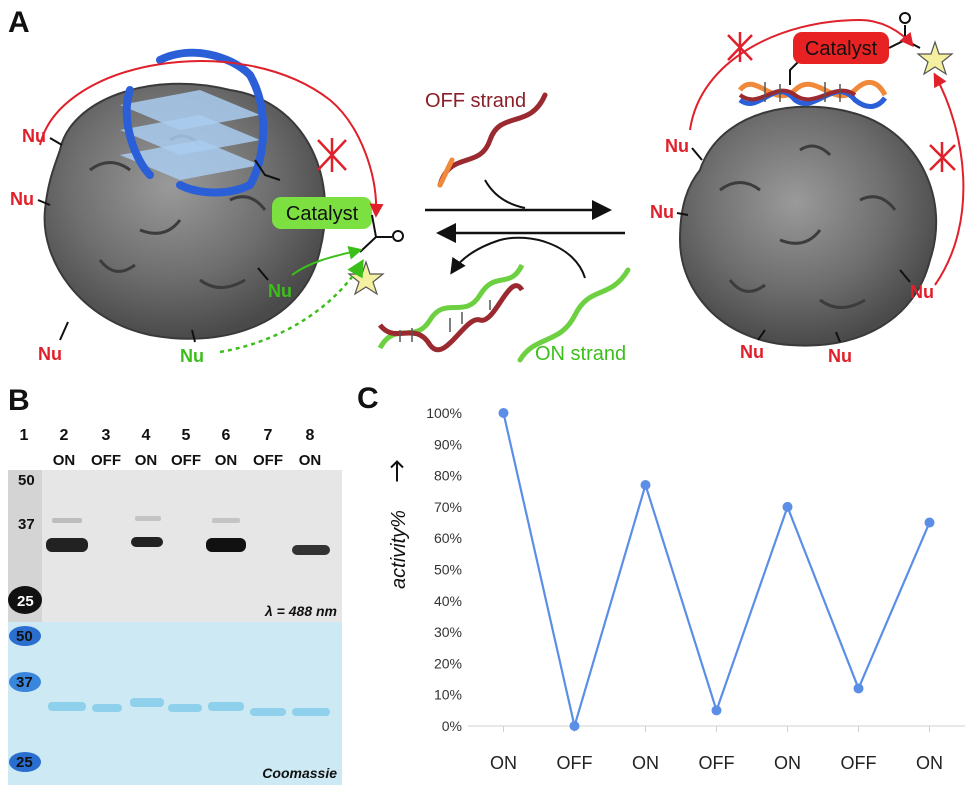 This screenshot has height=791, width=980. I want to click on on-strand-input-curve, so click(518, 257).